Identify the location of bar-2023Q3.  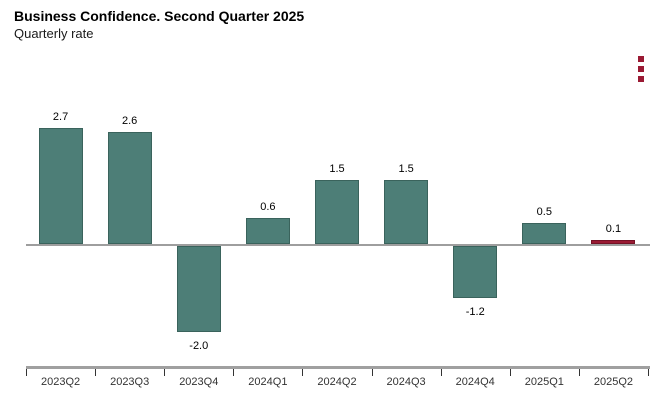
(129, 188).